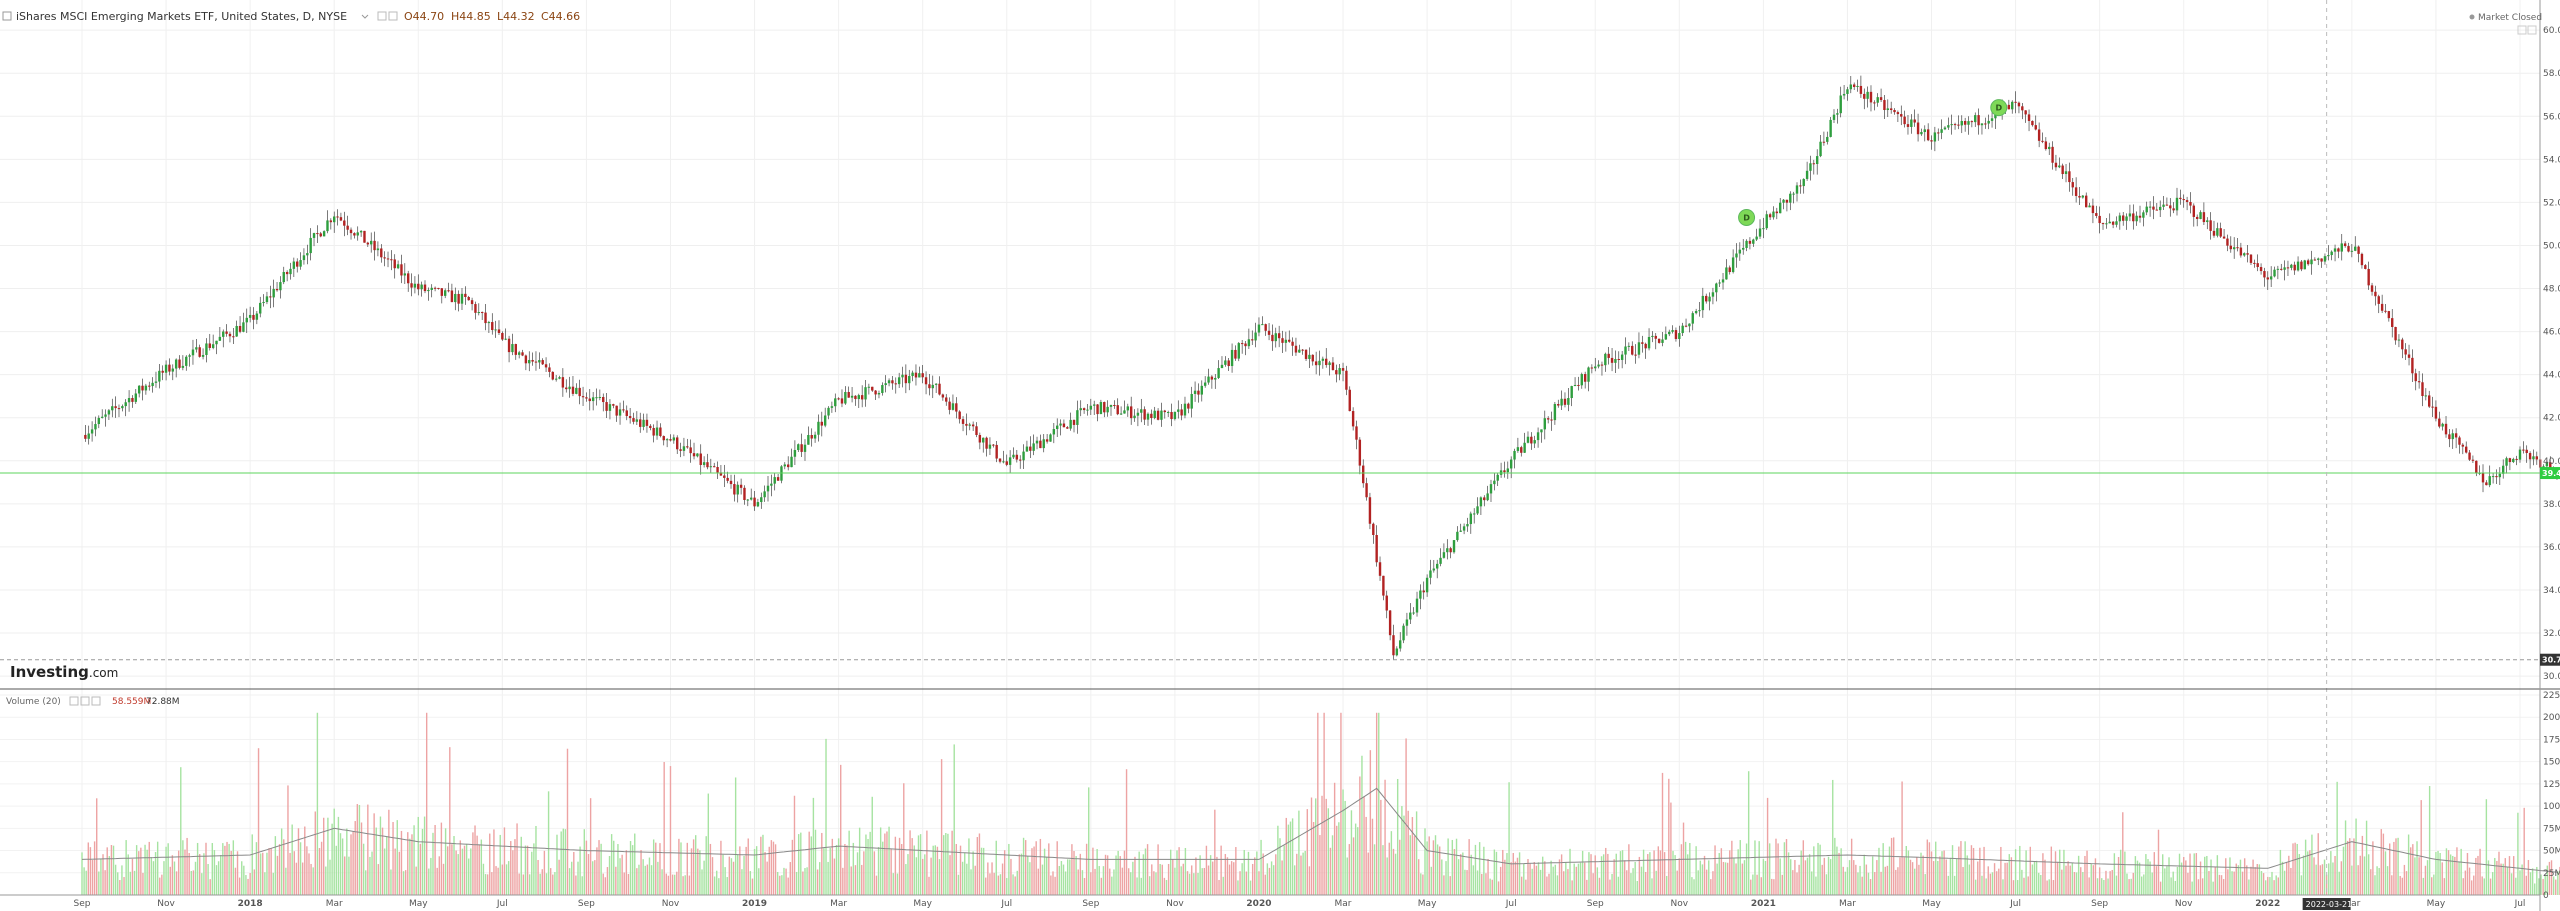 The image size is (2560, 911). Describe the element at coordinates (393, 16) in the screenshot. I see `visibility-icon` at that location.